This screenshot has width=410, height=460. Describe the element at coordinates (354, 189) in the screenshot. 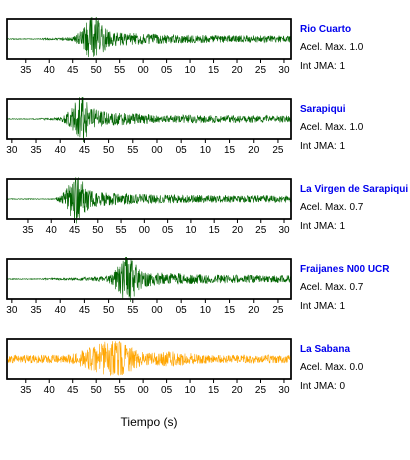

I see `station-name: La Virgen de Sarapiqui` at that location.